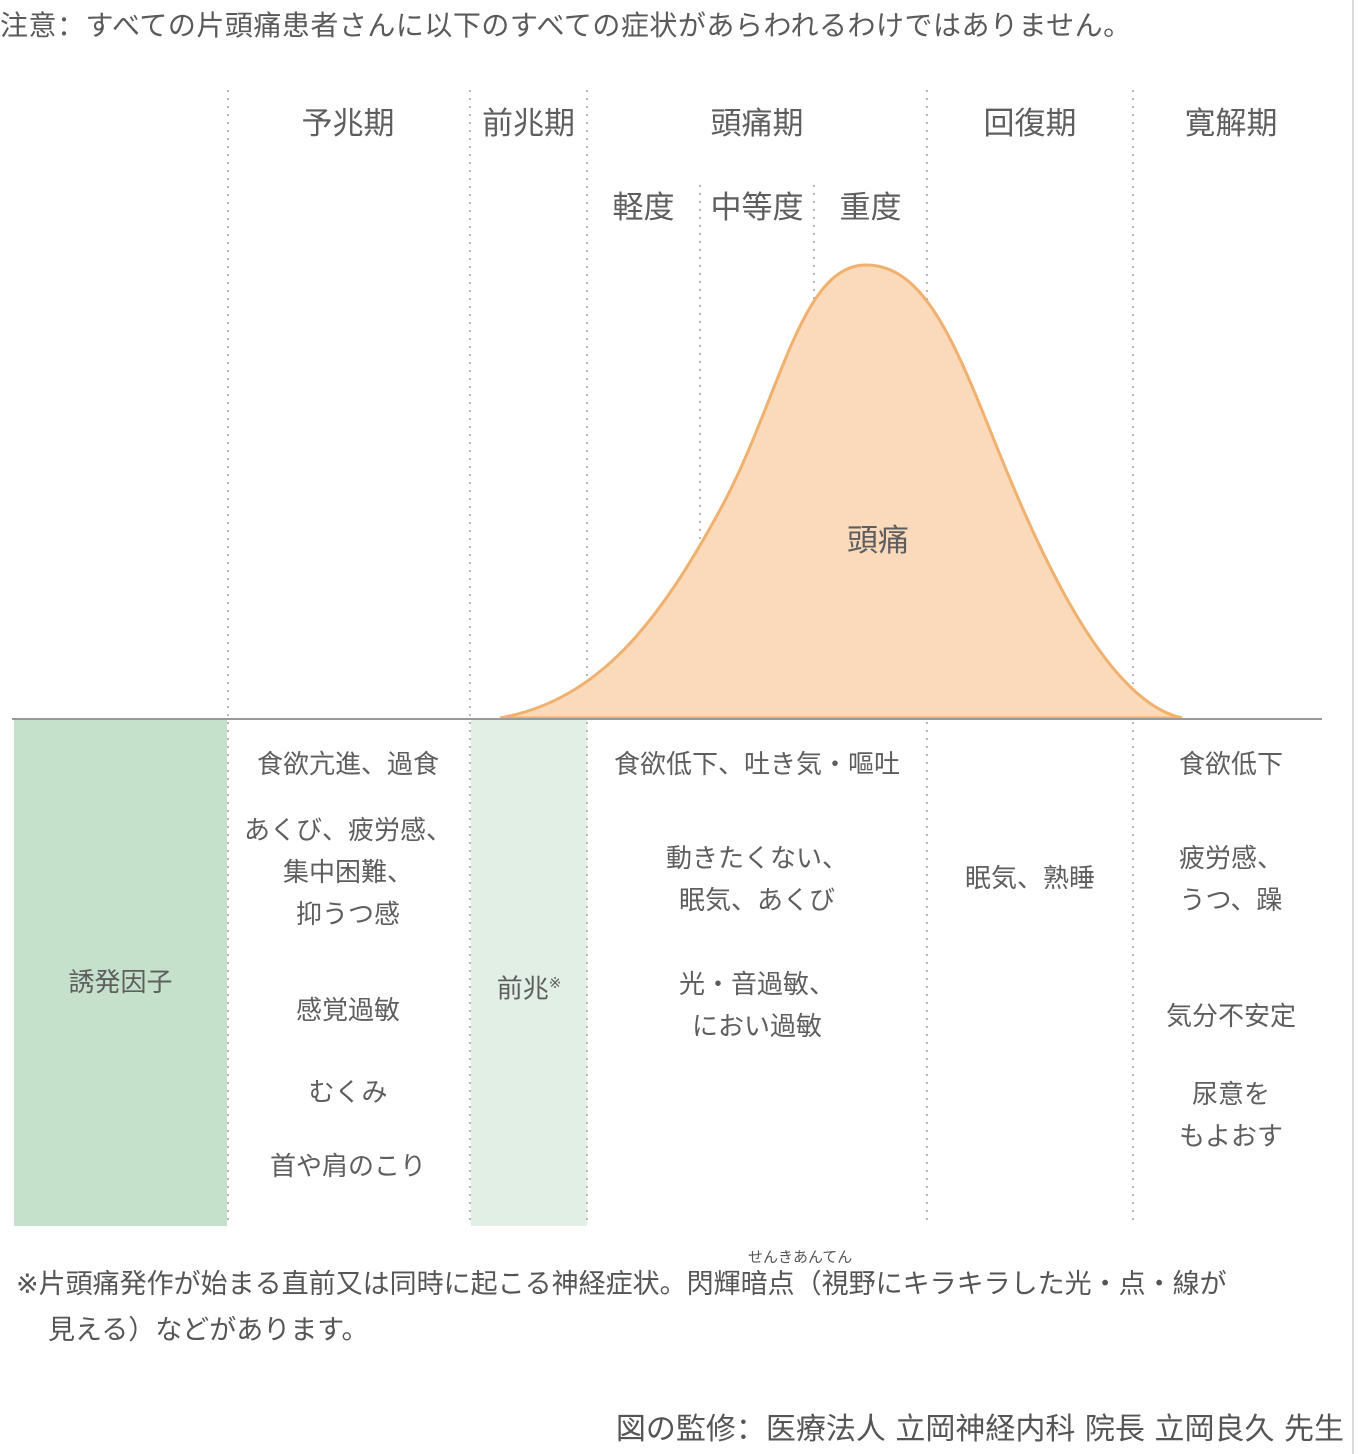 This screenshot has height=1454, width=1358. What do you see at coordinates (757, 124) in the screenshot?
I see `phase-headache: 頭痛期` at bounding box center [757, 124].